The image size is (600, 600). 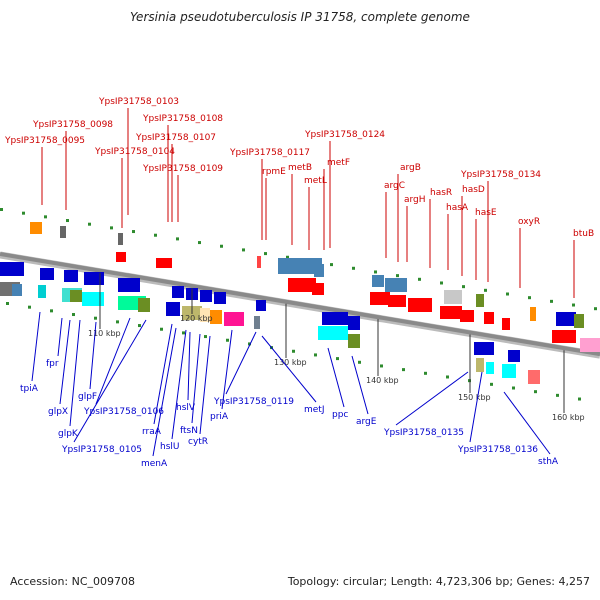 I want to click on bottom-gene-label: argE, so click(x=366, y=422).